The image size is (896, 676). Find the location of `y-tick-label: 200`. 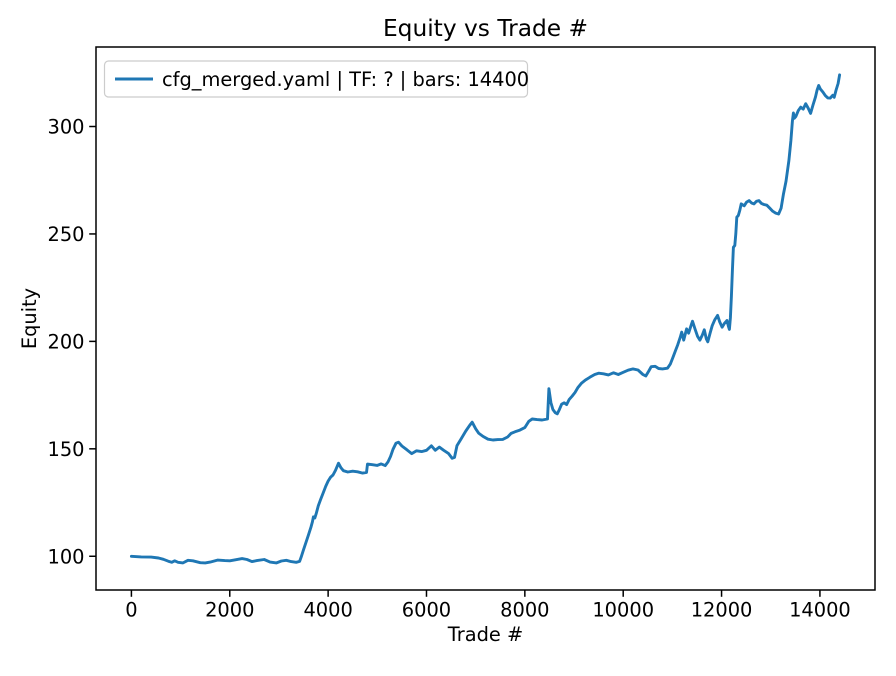

y-tick-label: 200 is located at coordinates (65, 341).